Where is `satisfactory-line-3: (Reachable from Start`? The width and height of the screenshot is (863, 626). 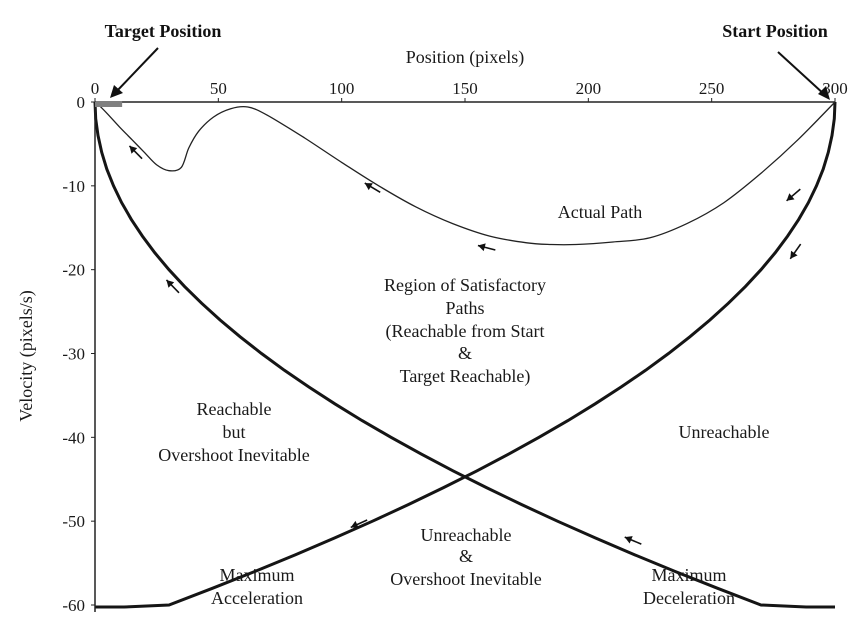 satisfactory-line-3: (Reachable from Start is located at coordinates (465, 331).